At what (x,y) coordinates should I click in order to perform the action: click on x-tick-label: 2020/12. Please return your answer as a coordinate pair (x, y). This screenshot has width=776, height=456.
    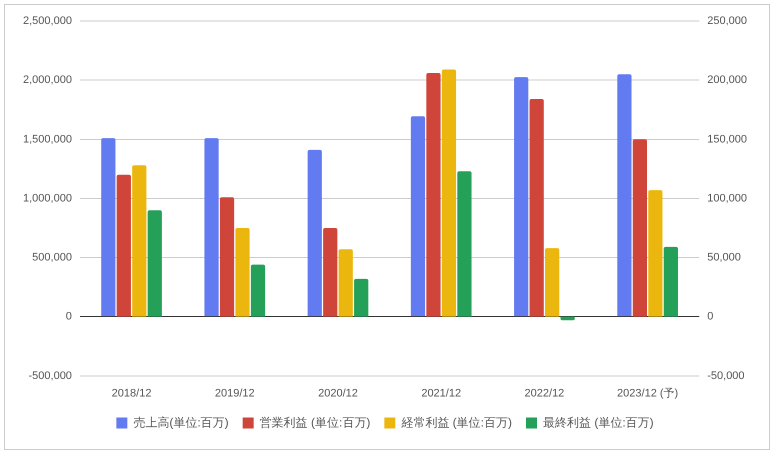
    Looking at the image, I should click on (338, 393).